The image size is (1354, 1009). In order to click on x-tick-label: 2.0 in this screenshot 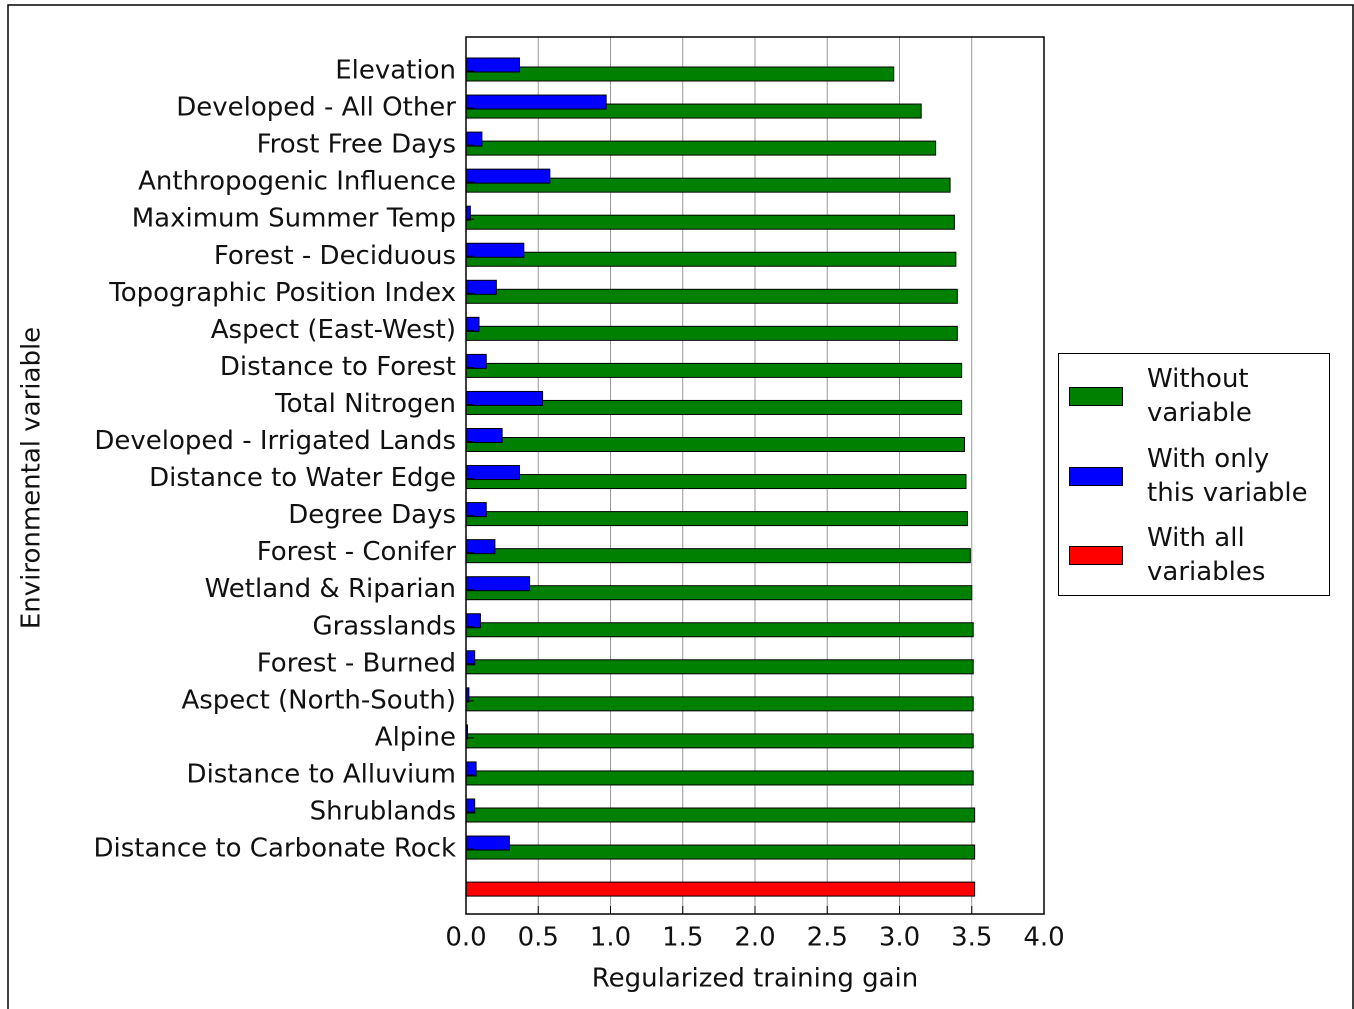, I will do `click(754, 938)`.